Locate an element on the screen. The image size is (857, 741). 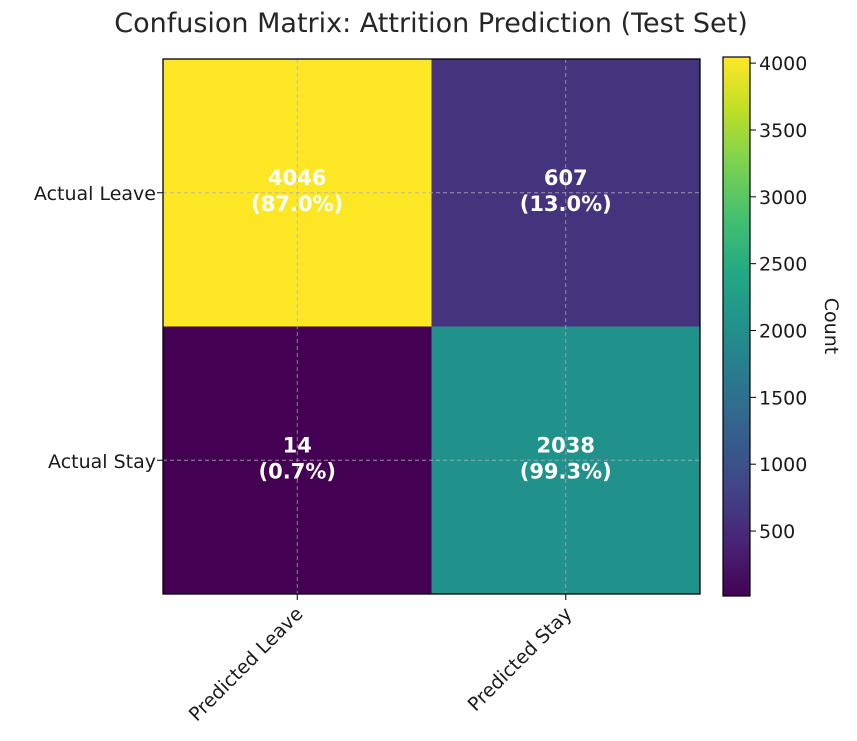
cell-percent-r1-c0: (0.7%) is located at coordinates (297, 471).